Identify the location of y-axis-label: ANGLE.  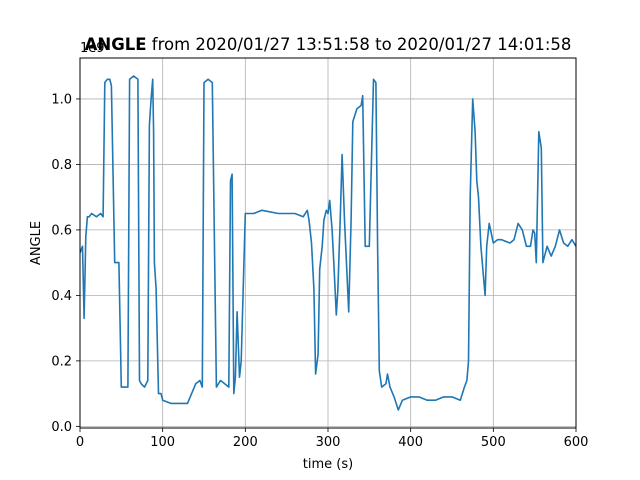
(36, 243).